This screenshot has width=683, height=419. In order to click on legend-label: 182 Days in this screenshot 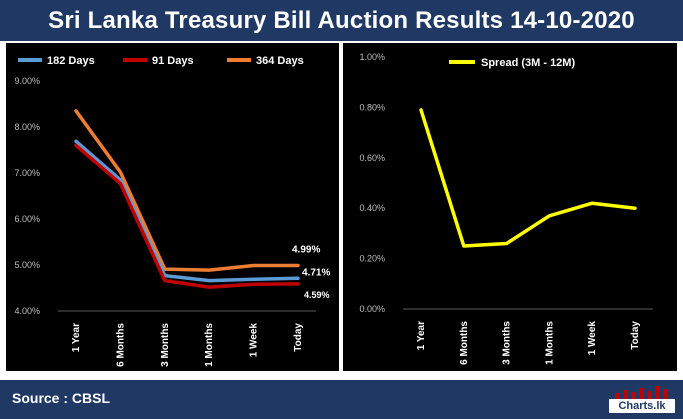, I will do `click(71, 61)`.